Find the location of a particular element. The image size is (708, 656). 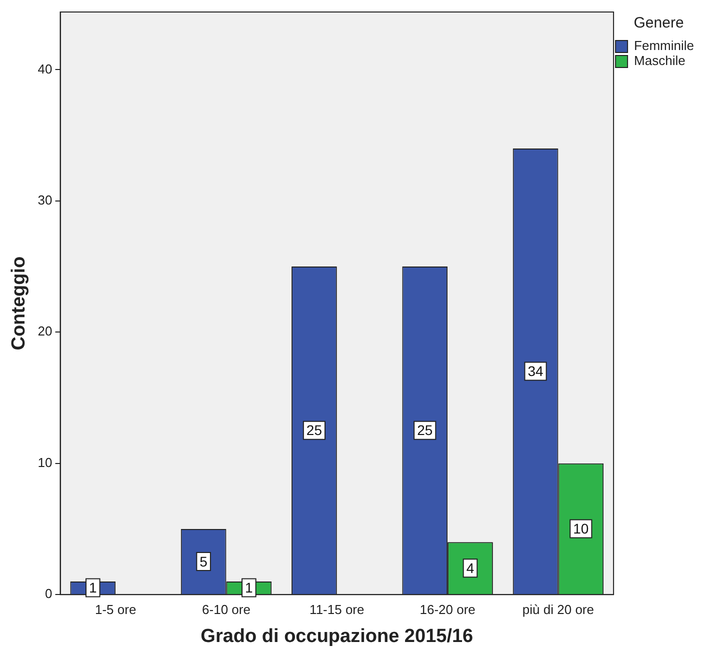

x-tick-label: 16-20 ore is located at coordinates (448, 609).